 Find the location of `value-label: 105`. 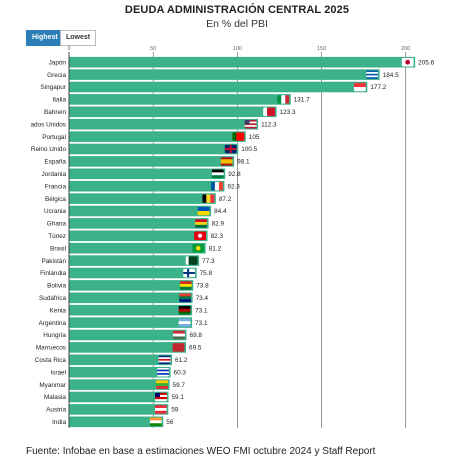

value-label: 105 is located at coordinates (254, 137).